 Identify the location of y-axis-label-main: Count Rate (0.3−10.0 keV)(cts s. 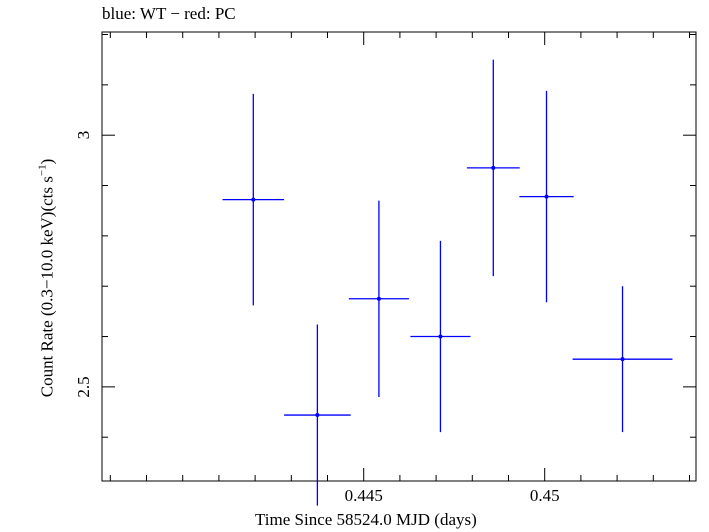
(47, 287).